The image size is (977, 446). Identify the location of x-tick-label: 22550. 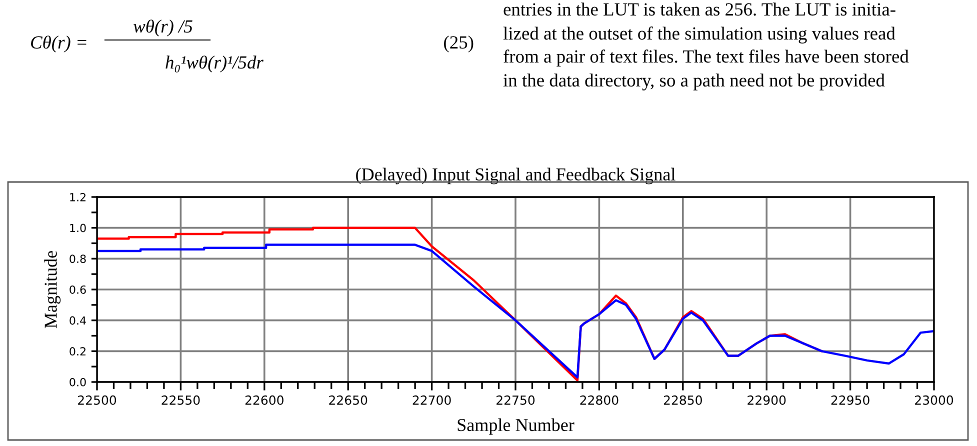
(181, 400).